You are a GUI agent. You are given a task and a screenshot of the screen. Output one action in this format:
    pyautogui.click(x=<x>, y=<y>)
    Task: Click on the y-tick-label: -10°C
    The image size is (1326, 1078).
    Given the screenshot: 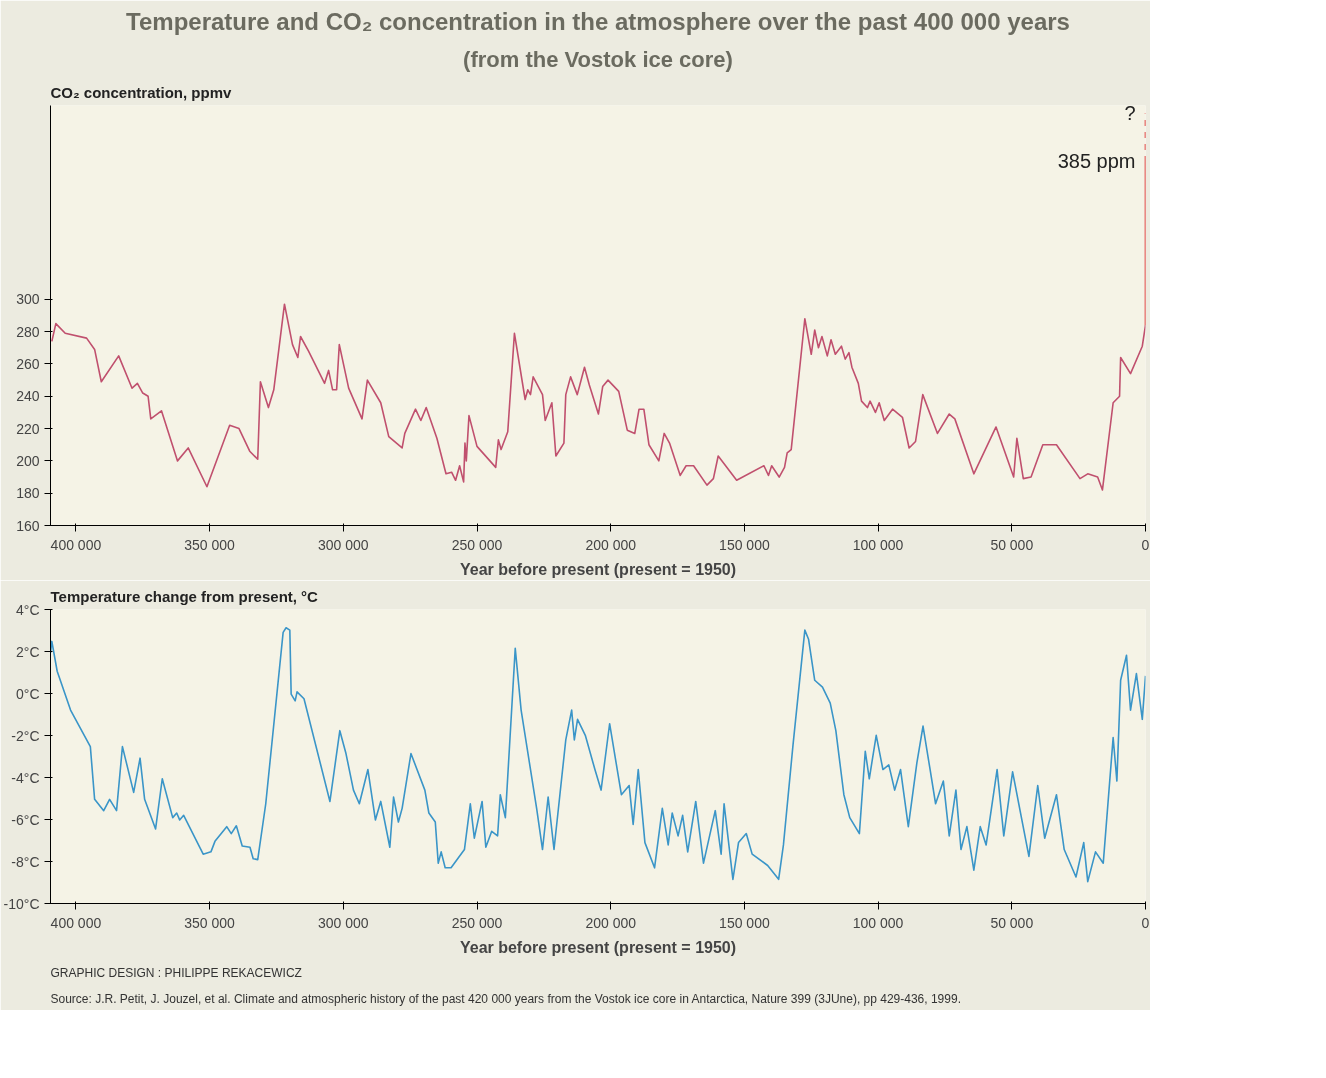 What is the action you would take?
    pyautogui.click(x=21, y=903)
    